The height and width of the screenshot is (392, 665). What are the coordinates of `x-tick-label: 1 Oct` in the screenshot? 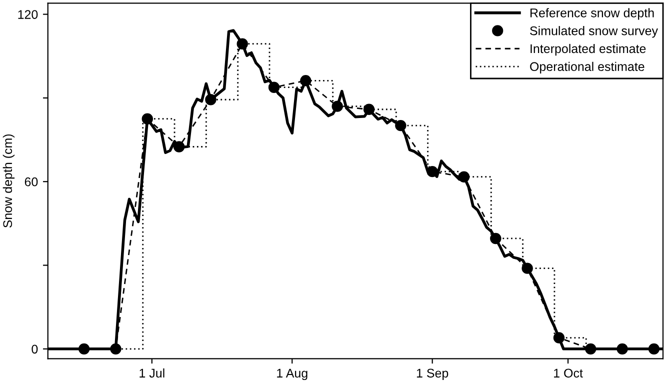 It's located at (568, 373).